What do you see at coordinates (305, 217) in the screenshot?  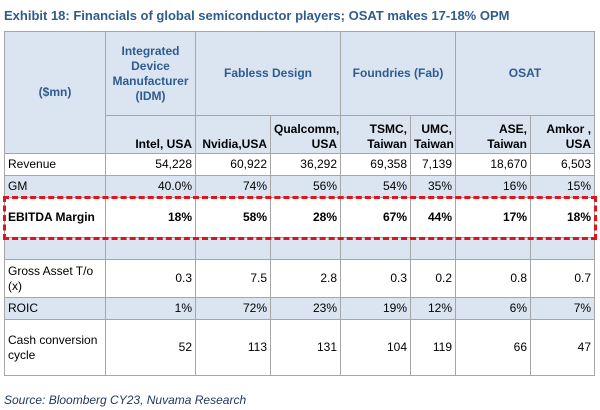 I see `value-cell: 28%` at bounding box center [305, 217].